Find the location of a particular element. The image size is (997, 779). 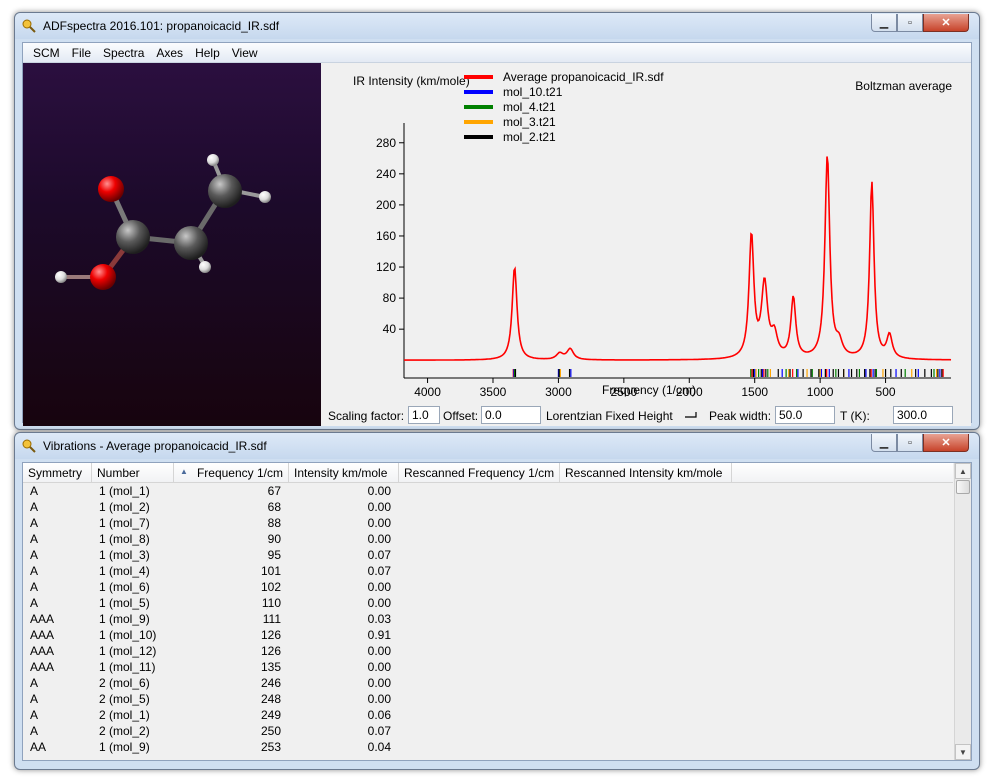

cell-intensity: 0.07 is located at coordinates (379, 555).